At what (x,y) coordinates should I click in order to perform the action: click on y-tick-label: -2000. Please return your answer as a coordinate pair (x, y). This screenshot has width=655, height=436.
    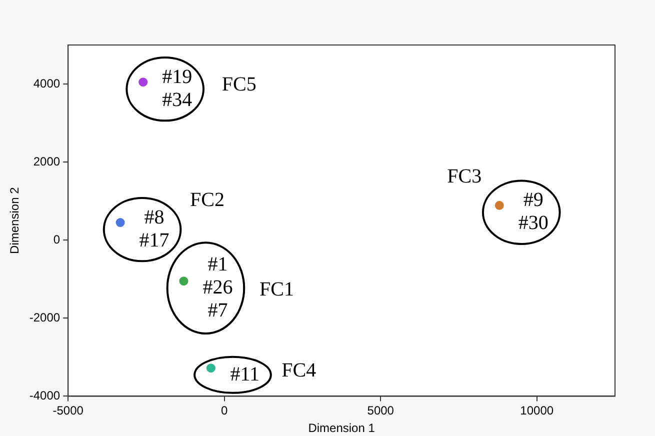
    Looking at the image, I should click on (44, 317).